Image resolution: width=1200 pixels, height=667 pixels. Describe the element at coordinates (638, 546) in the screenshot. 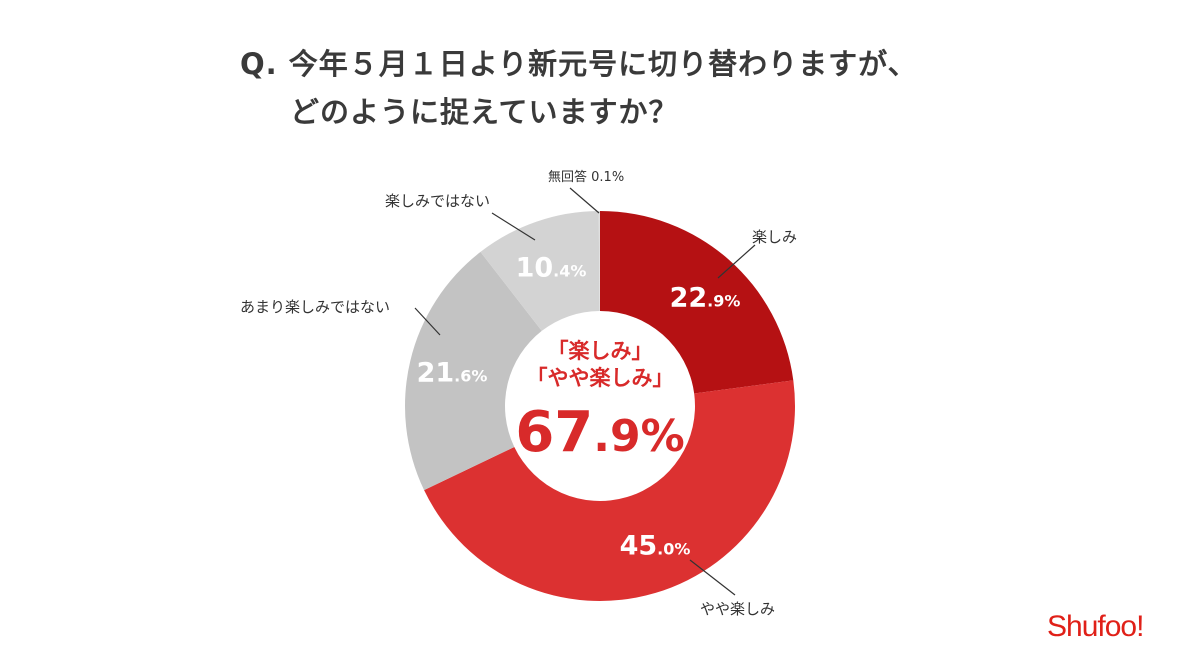

I see `value-major: 45` at that location.